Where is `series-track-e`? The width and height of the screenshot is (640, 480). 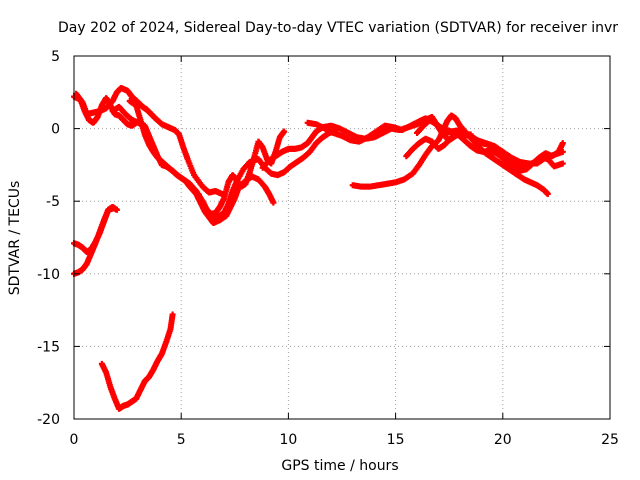
series-track-e is located at coordinates (241, 173).